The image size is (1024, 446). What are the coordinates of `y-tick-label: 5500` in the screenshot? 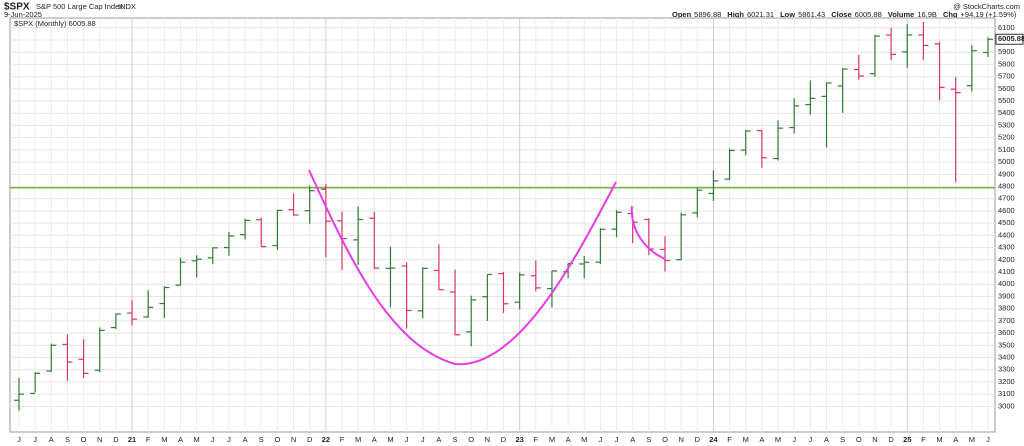 It's located at (1006, 100).